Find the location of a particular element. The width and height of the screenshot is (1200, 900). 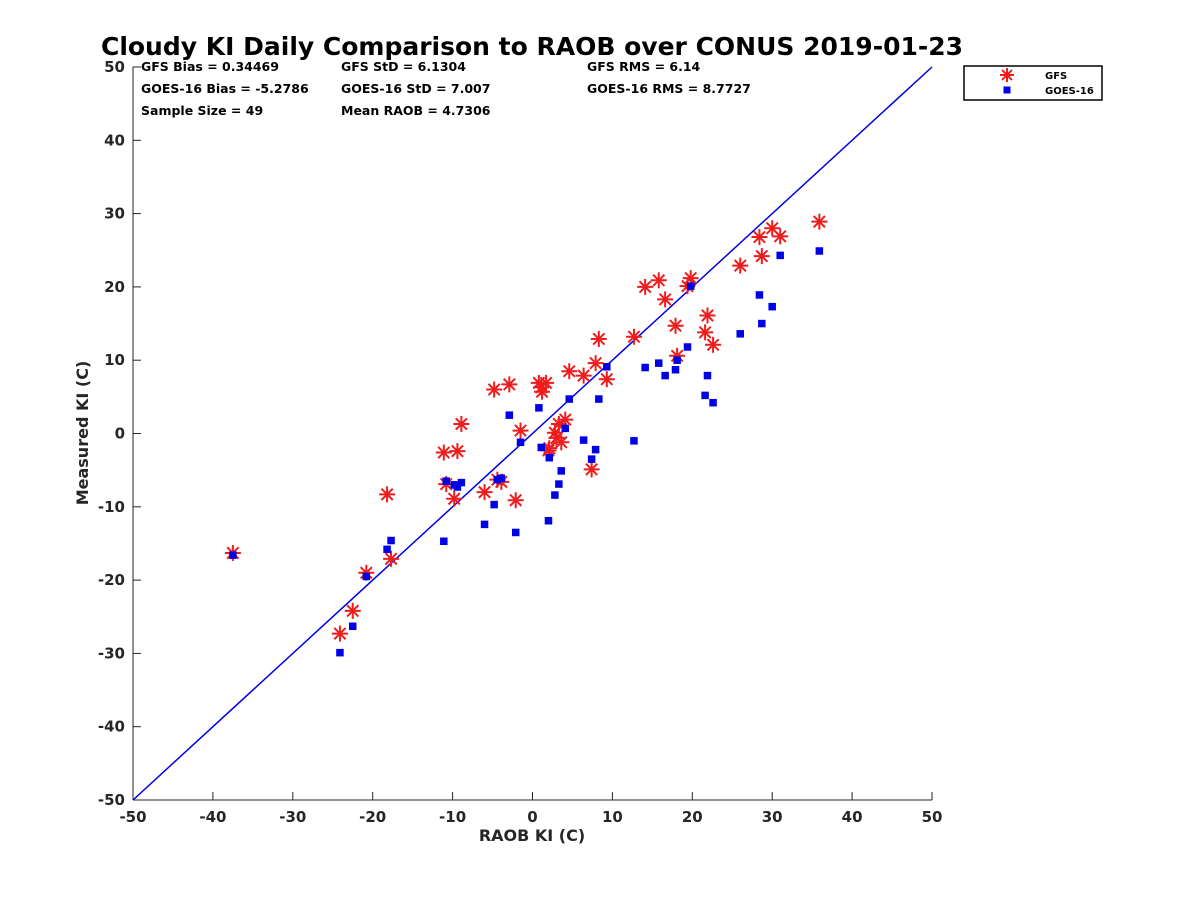

legend-box is located at coordinates (1033, 83).